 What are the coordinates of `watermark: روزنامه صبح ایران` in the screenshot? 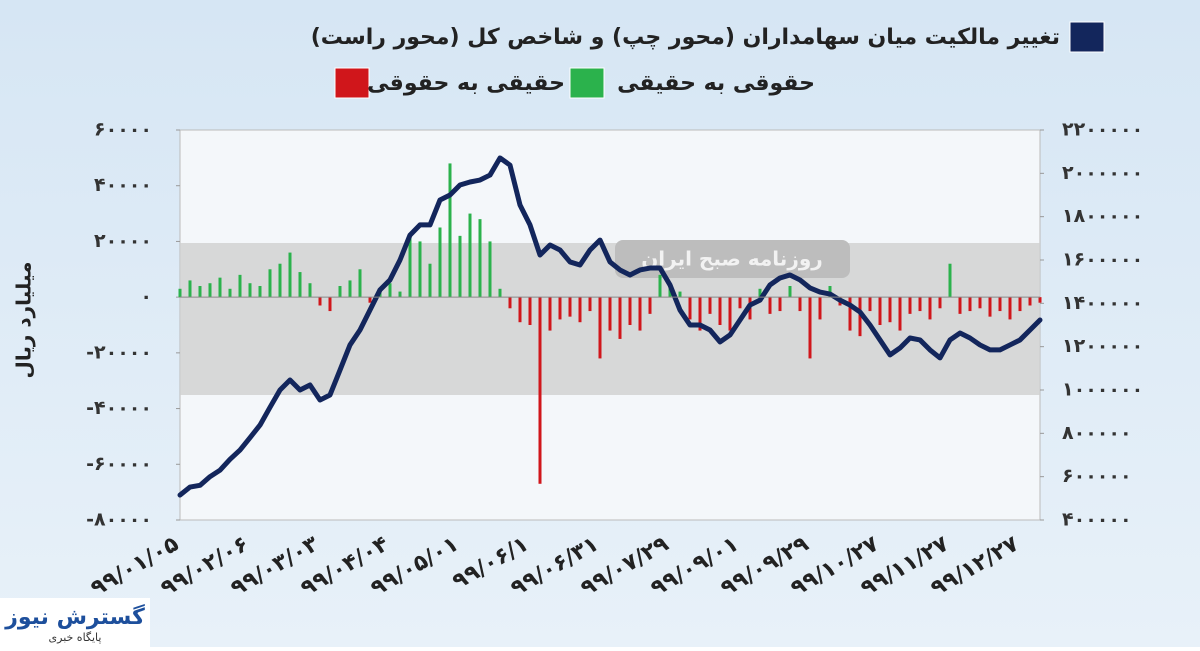 It's located at (732, 259).